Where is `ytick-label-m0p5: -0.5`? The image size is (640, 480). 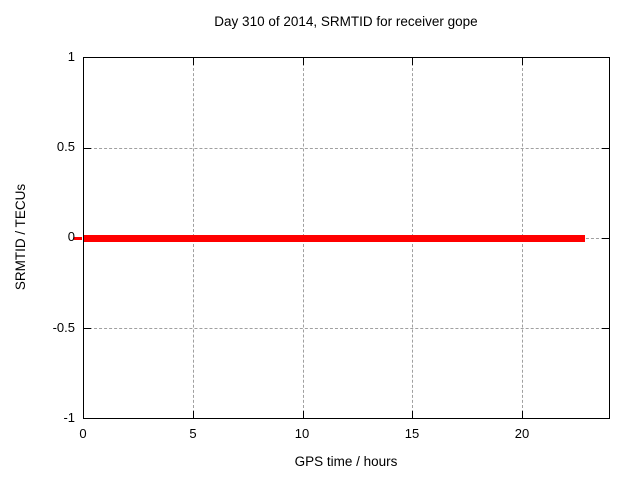
ytick-label-m0p5: -0.5 is located at coordinates (63, 327).